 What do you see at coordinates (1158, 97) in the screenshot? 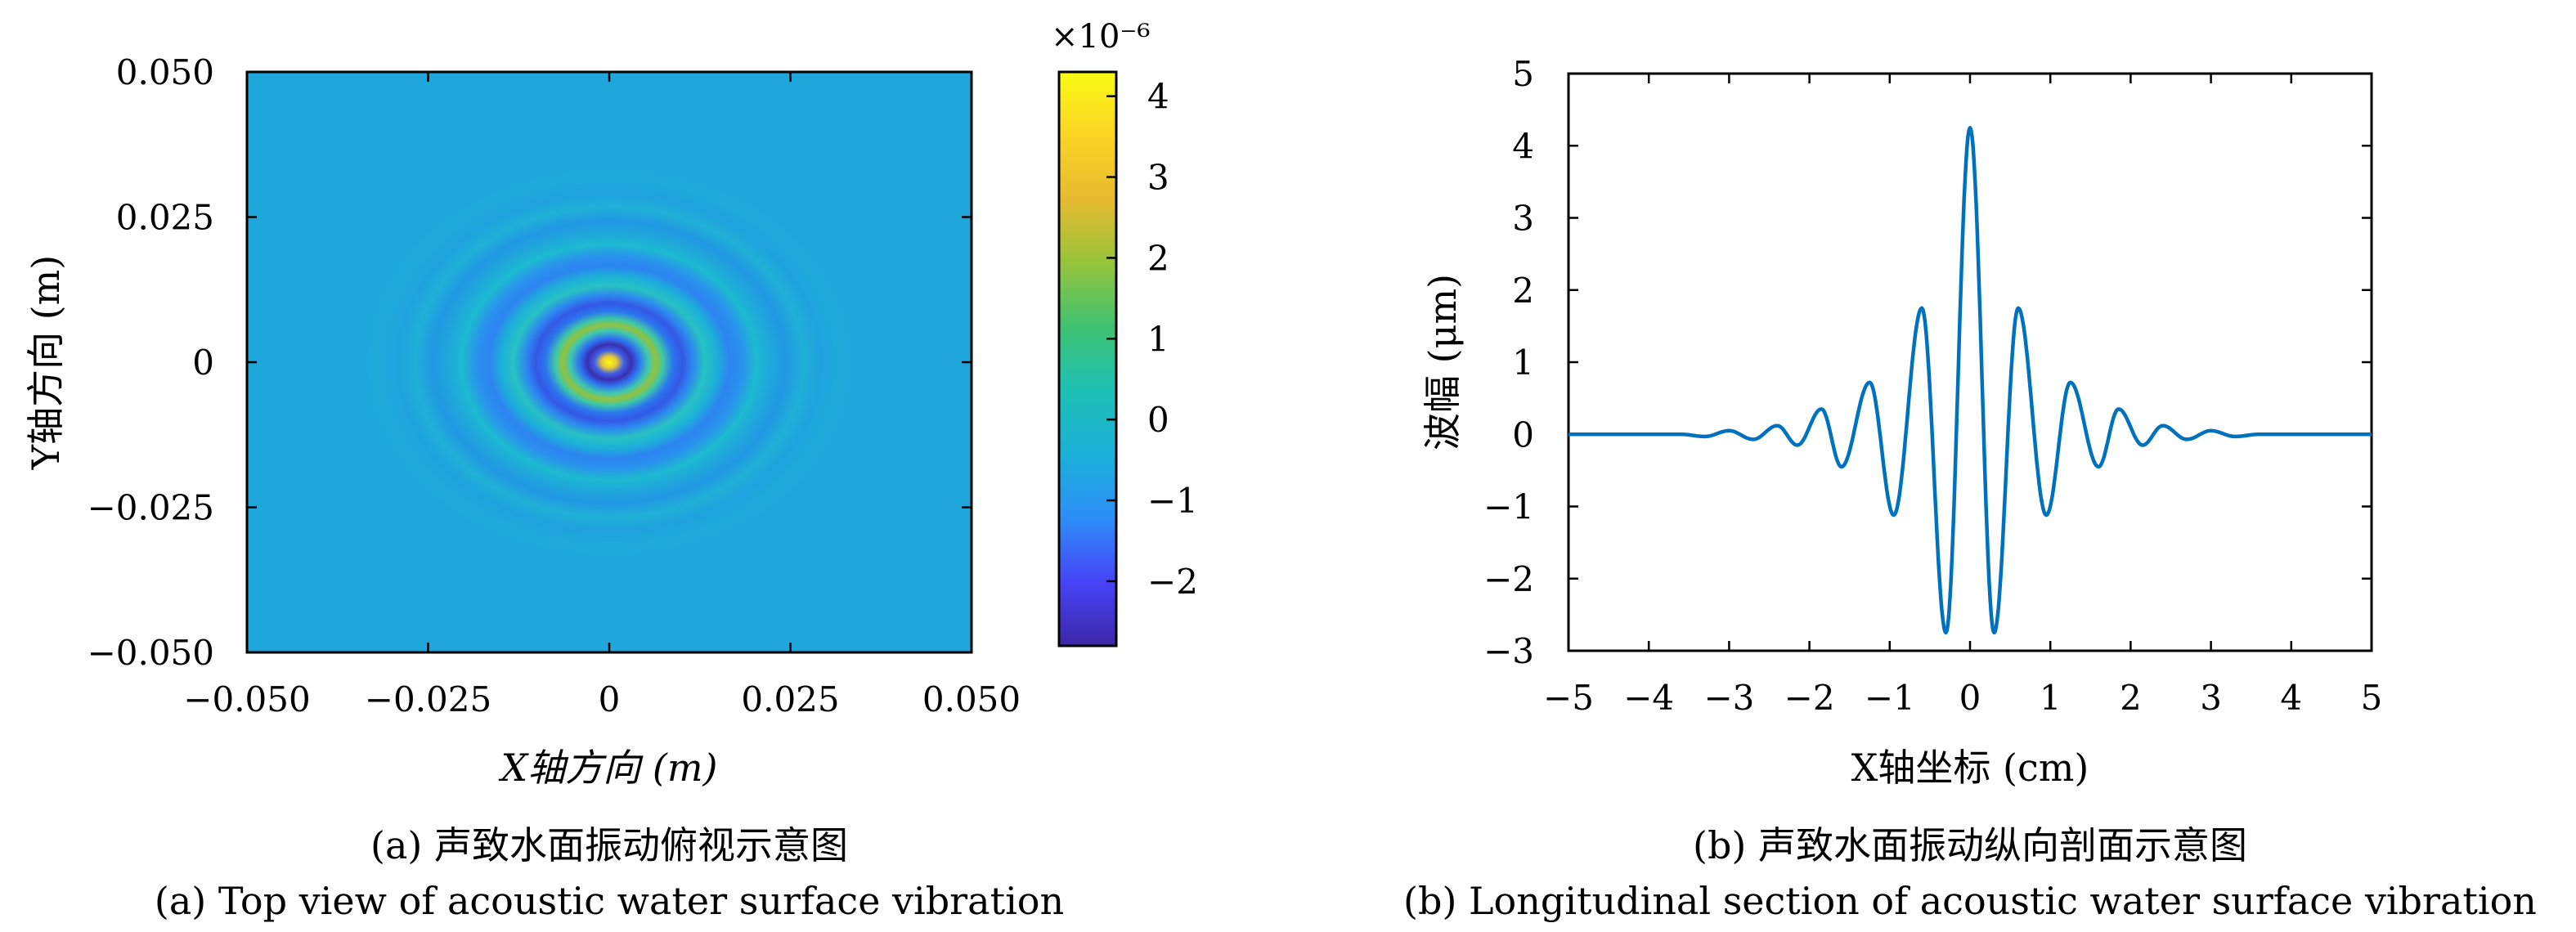
I see `colorbar-tick-label: 4` at bounding box center [1158, 97].